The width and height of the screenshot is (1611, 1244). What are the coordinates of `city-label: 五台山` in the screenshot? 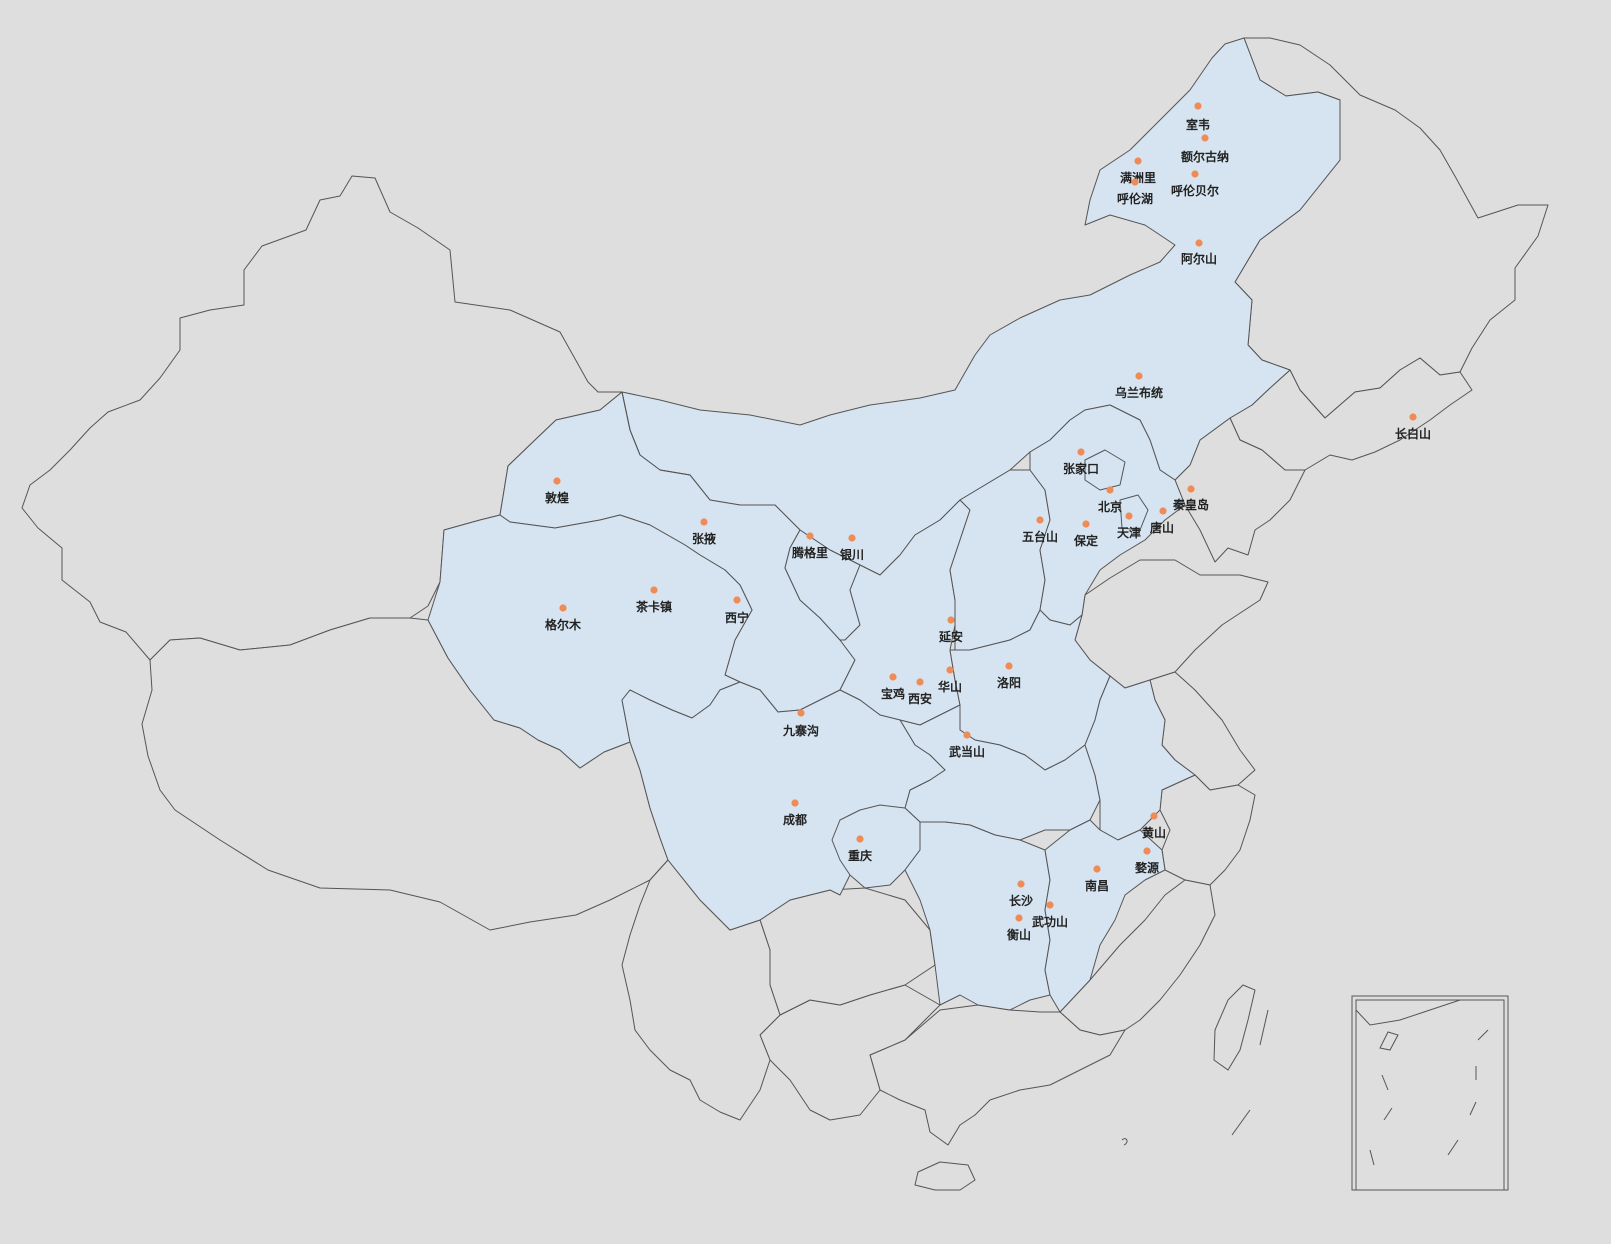 It's located at (1040, 536).